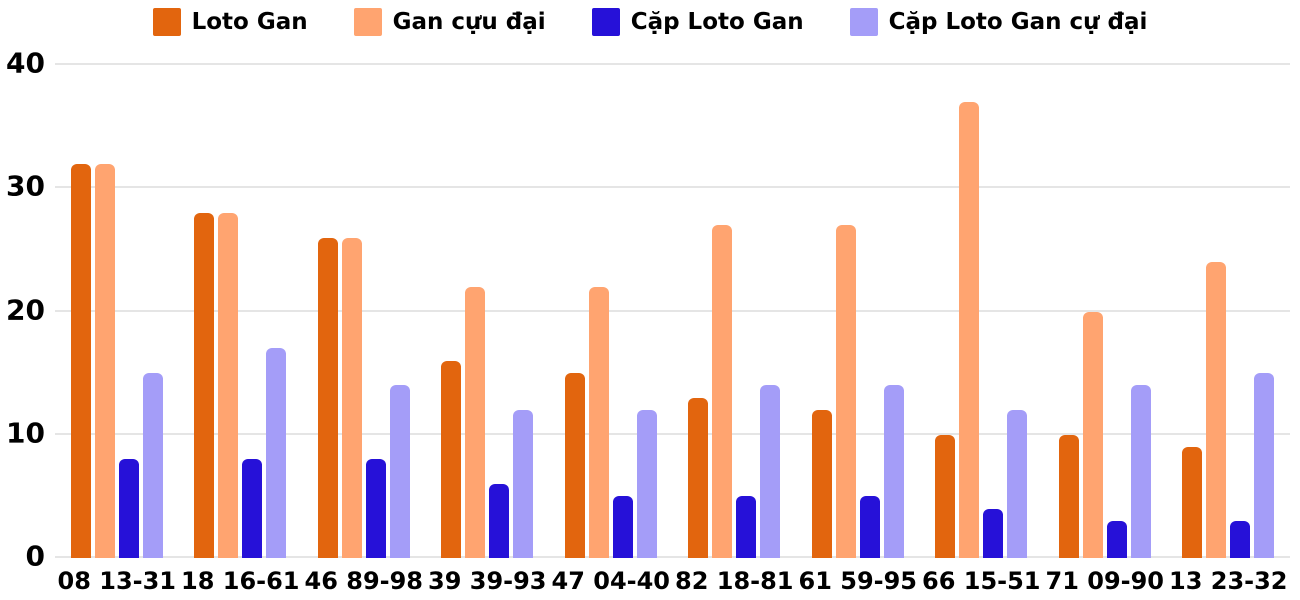 Image resolution: width=1300 pixels, height=600 pixels. What do you see at coordinates (240, 581) in the screenshot?
I see `x-axis-category-label: 18 16-61` at bounding box center [240, 581].